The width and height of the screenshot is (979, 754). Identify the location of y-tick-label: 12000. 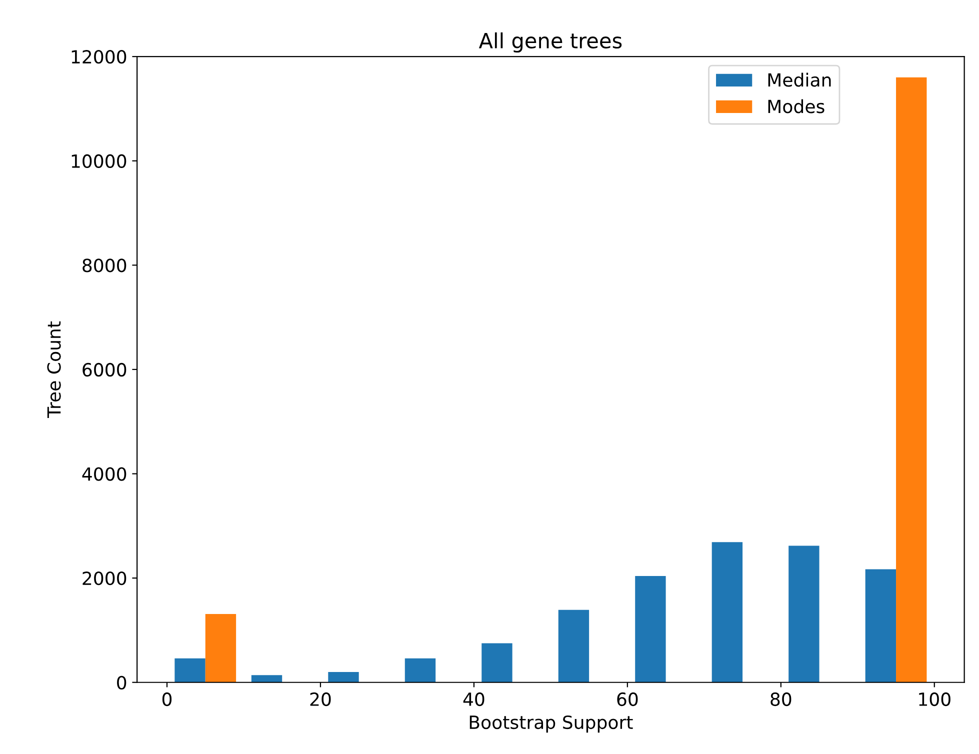
(99, 57).